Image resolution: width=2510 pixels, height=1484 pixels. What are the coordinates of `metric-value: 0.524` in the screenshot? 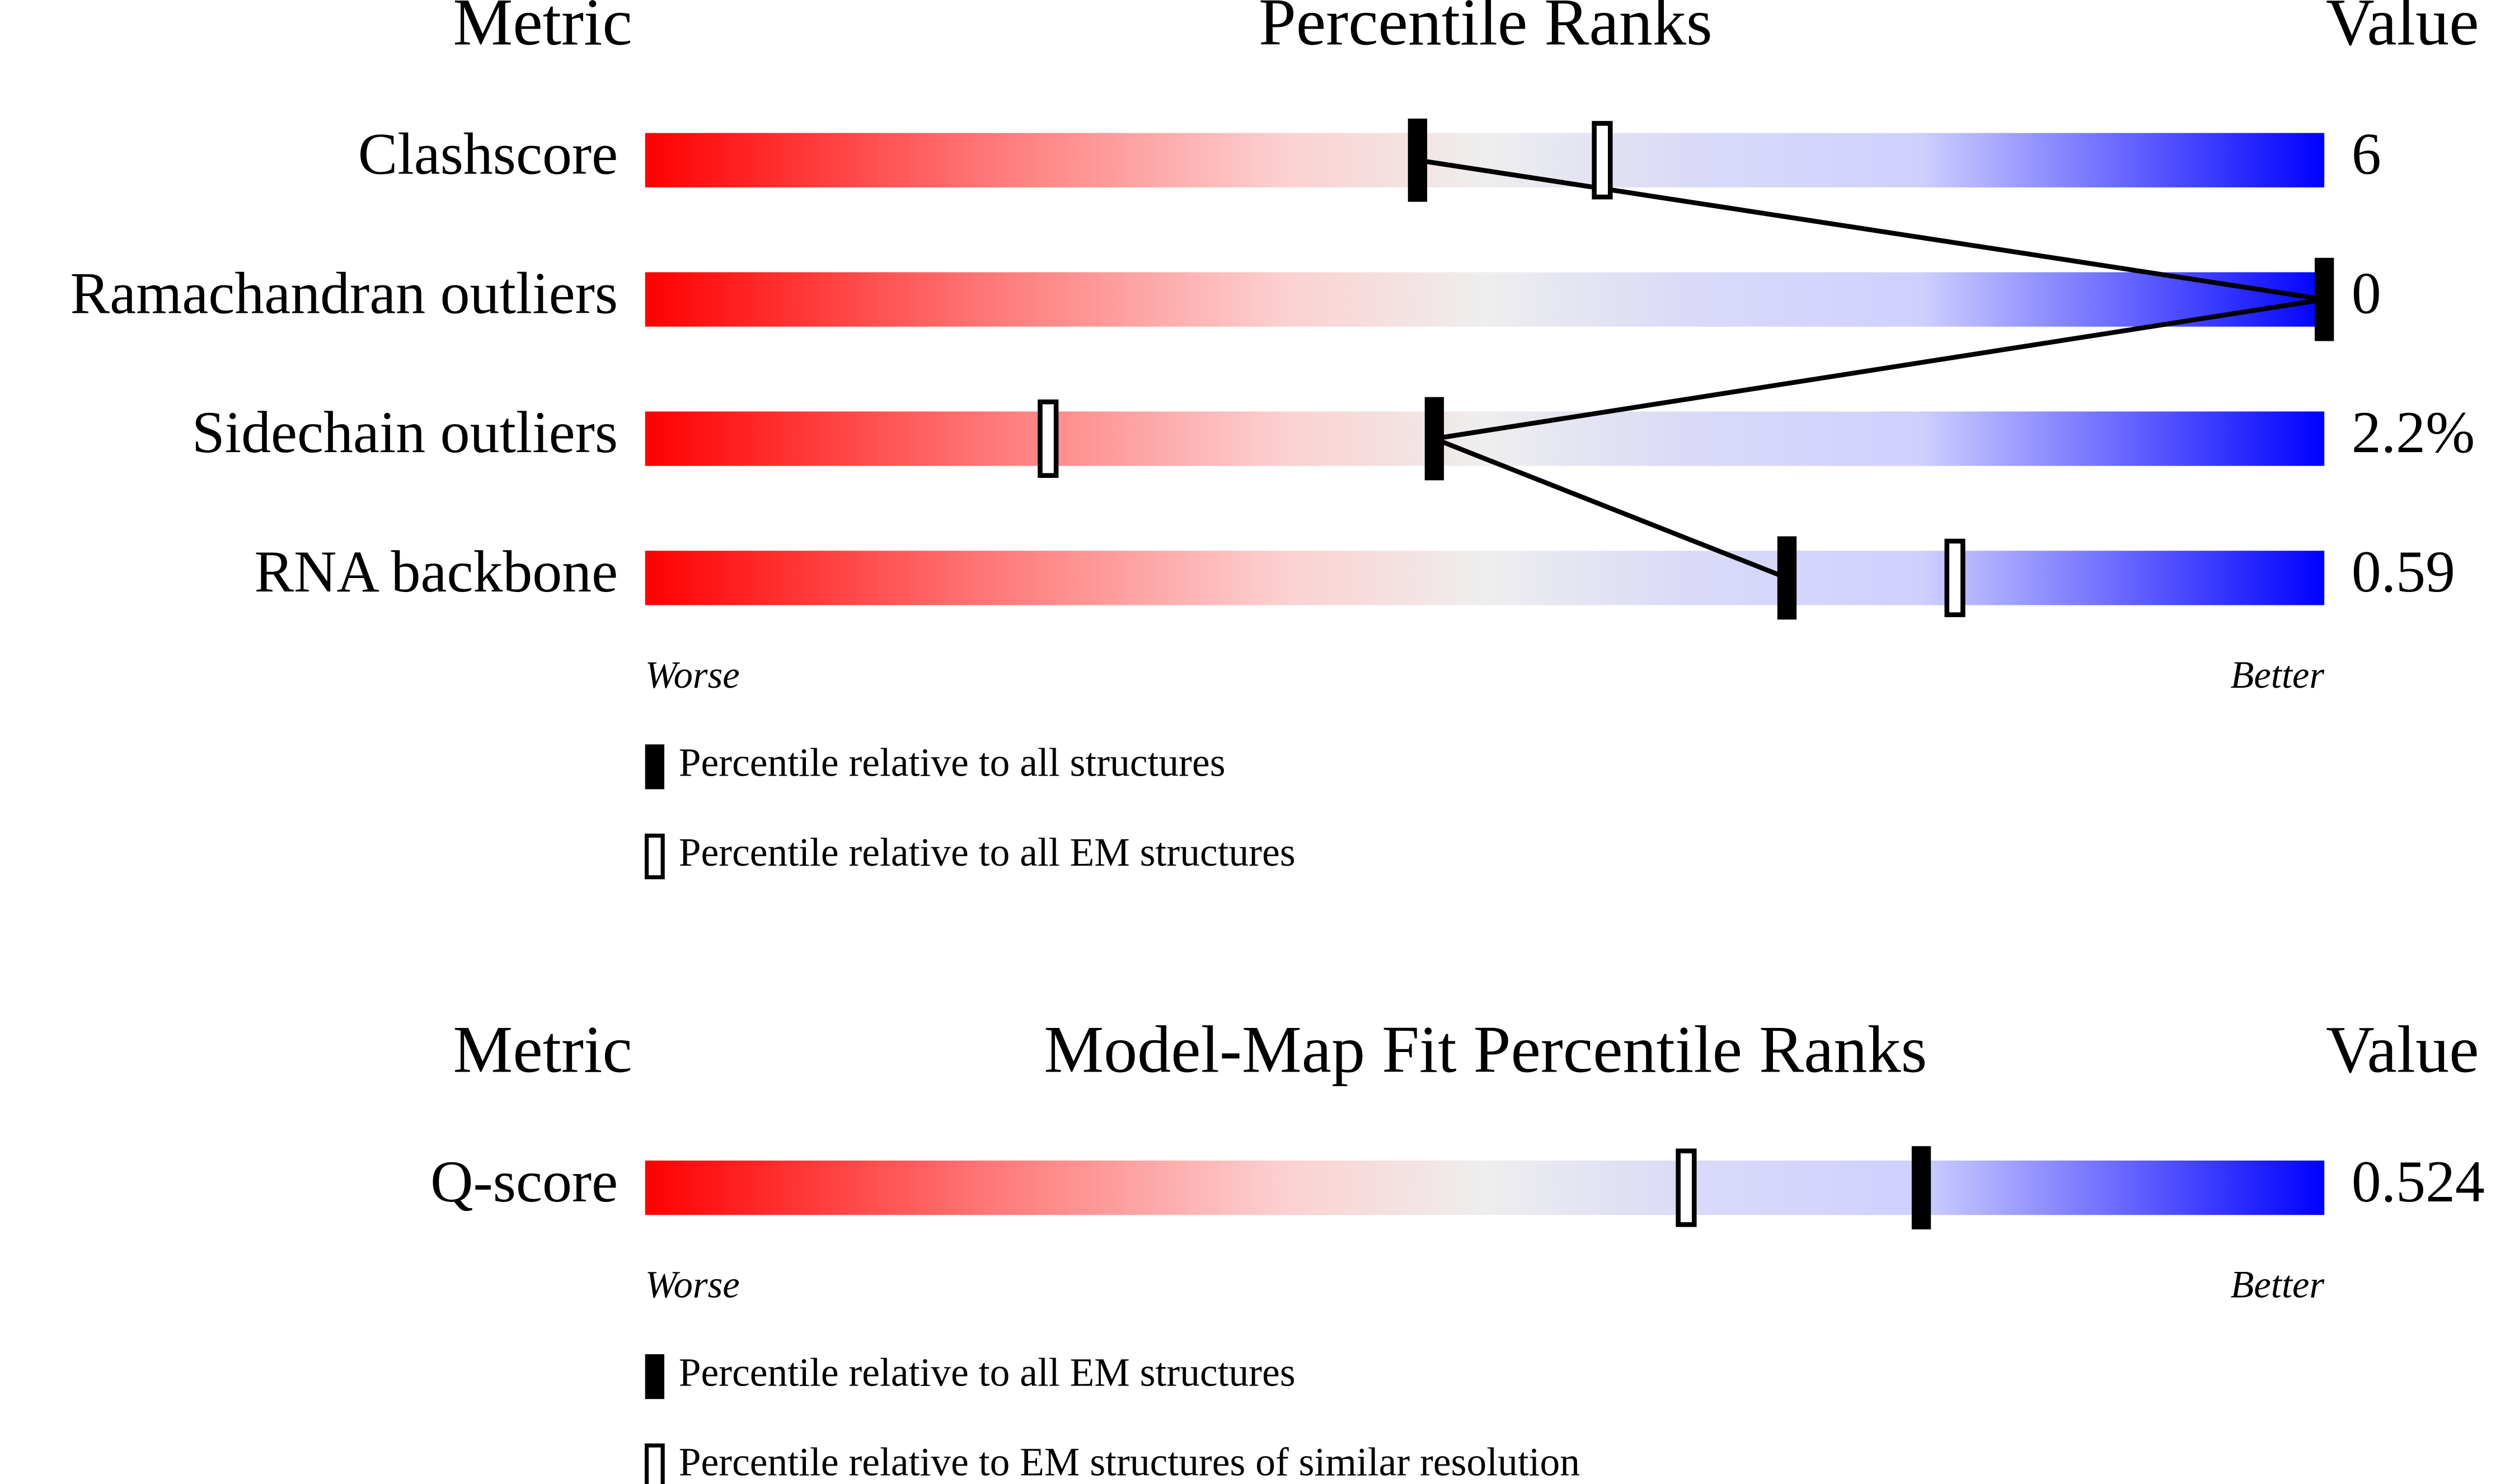 It's located at (2418, 1182).